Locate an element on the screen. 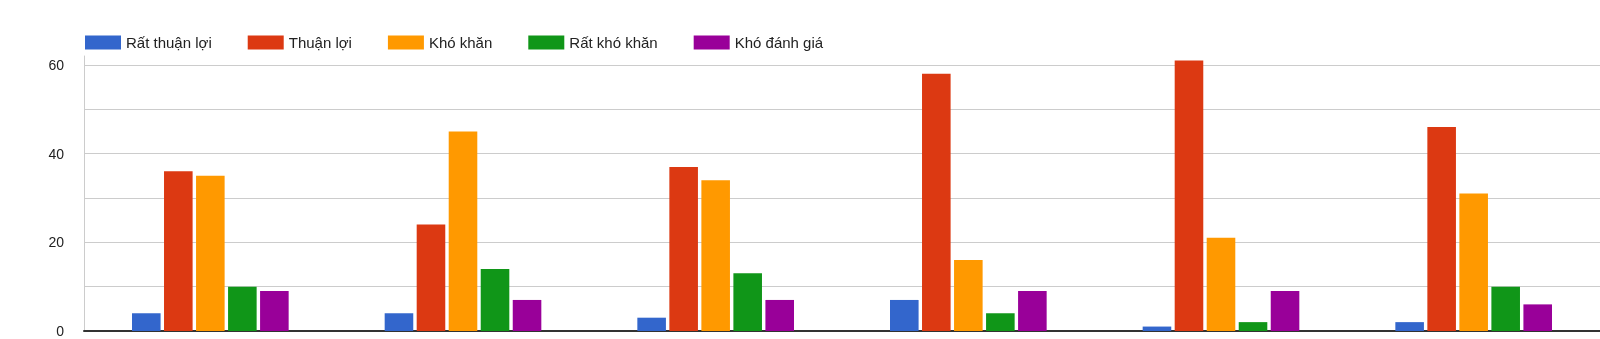 This screenshot has height=339, width=1600. y-tick-label: 0 is located at coordinates (60, 331).